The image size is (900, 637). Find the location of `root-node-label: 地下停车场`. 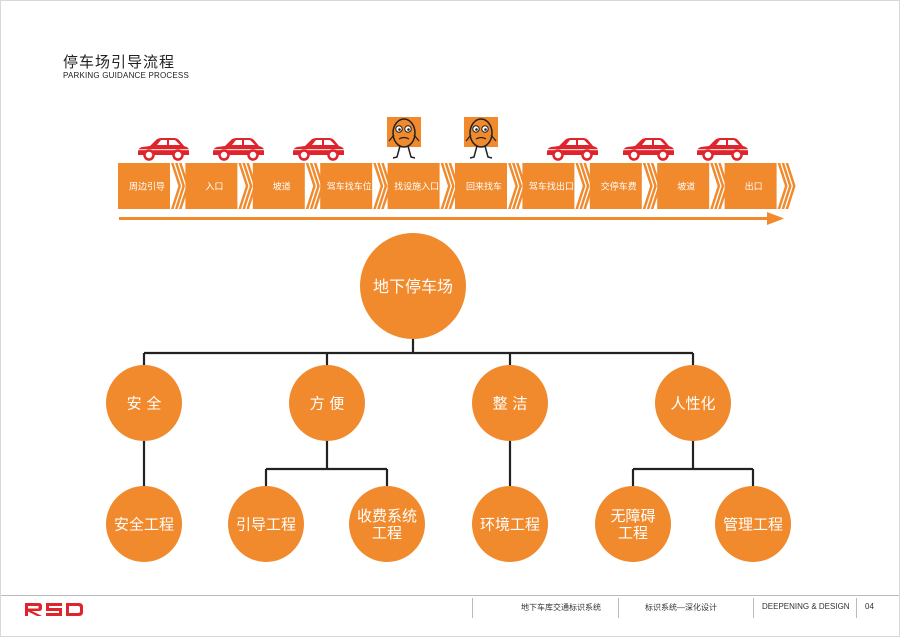

root-node-label: 地下停车场 is located at coordinates (413, 286).